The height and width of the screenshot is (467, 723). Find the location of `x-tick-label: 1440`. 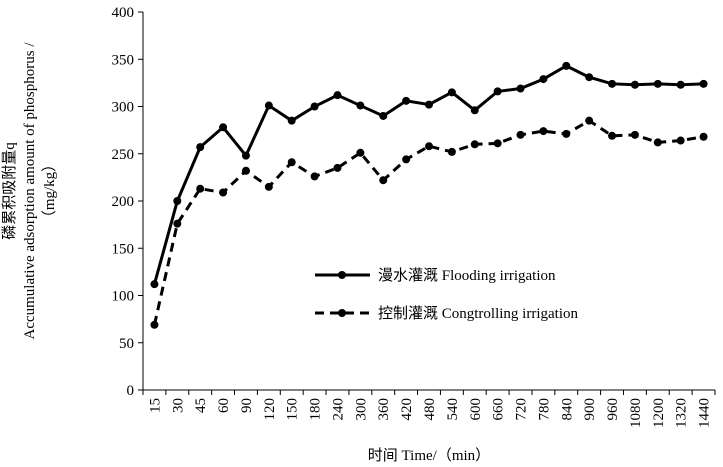

x-tick-label: 1440 is located at coordinates (705, 413).